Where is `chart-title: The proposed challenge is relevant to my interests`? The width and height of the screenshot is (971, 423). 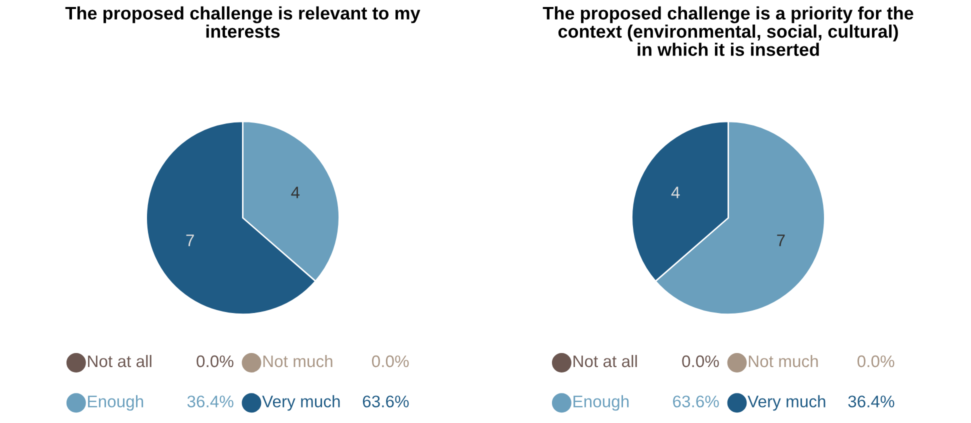 chart-title: The proposed challenge is relevant to my interests is located at coordinates (242, 22).